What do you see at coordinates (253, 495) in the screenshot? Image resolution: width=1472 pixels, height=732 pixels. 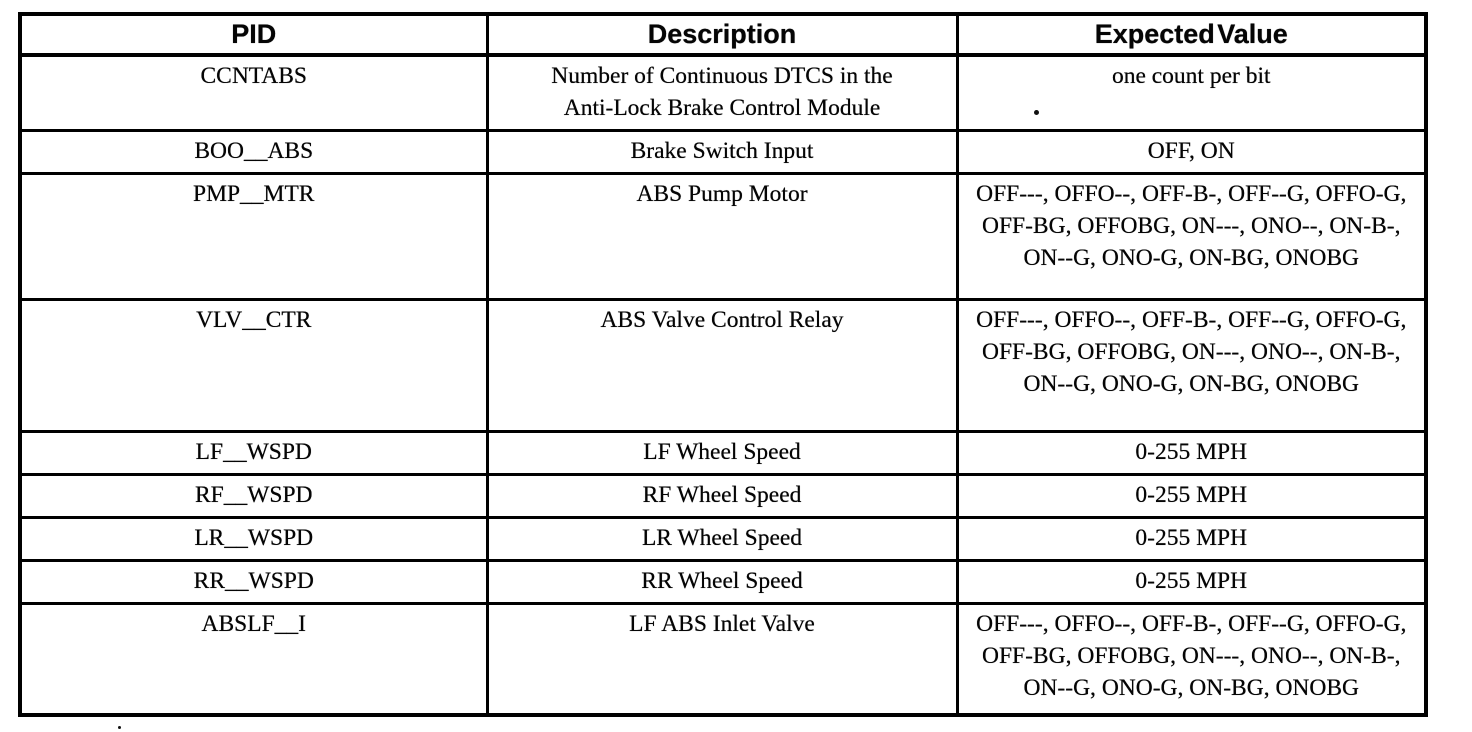 I see `cell-pid: RF__WSPD` at bounding box center [253, 495].